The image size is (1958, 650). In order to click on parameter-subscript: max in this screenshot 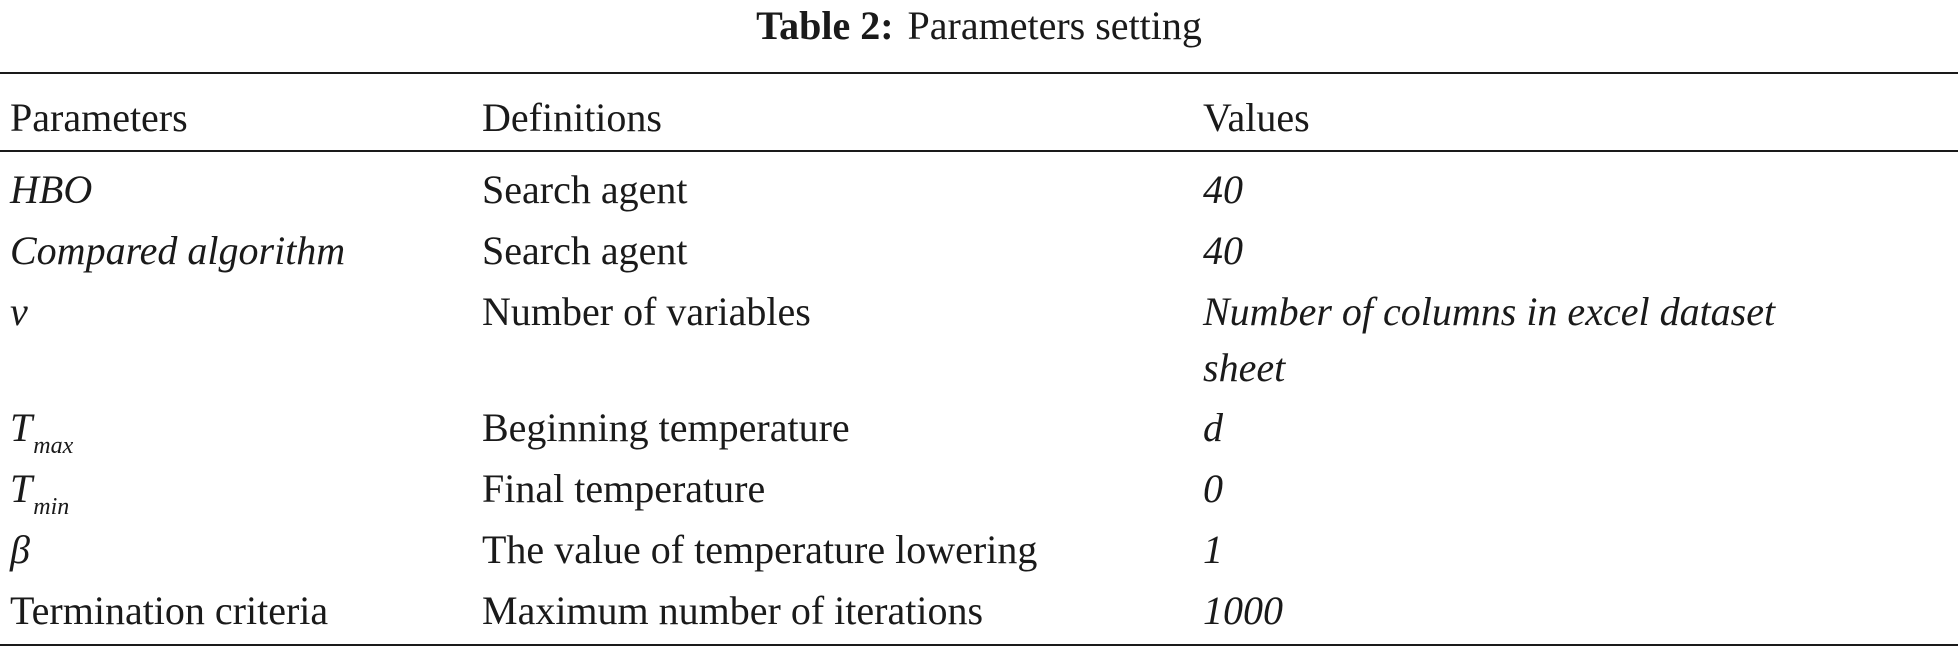, I will do `click(53, 446)`.